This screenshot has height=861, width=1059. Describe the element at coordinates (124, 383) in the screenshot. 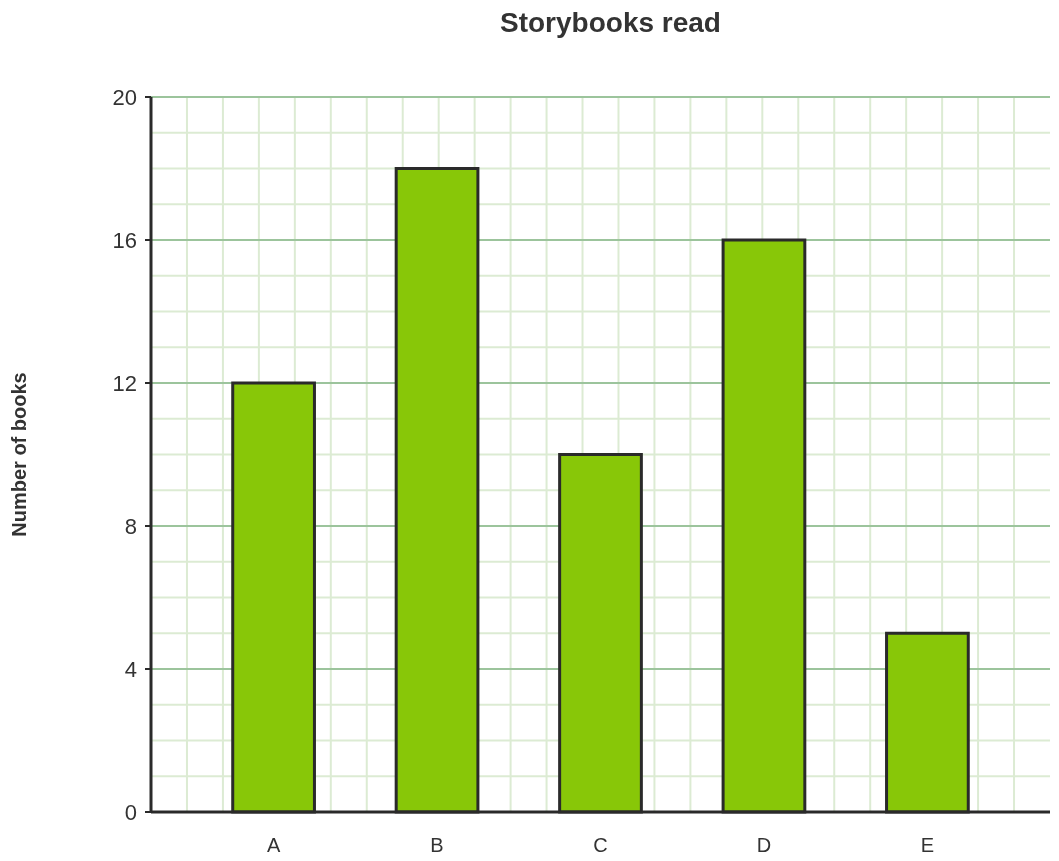

I see `y-tick-label: 12` at that location.